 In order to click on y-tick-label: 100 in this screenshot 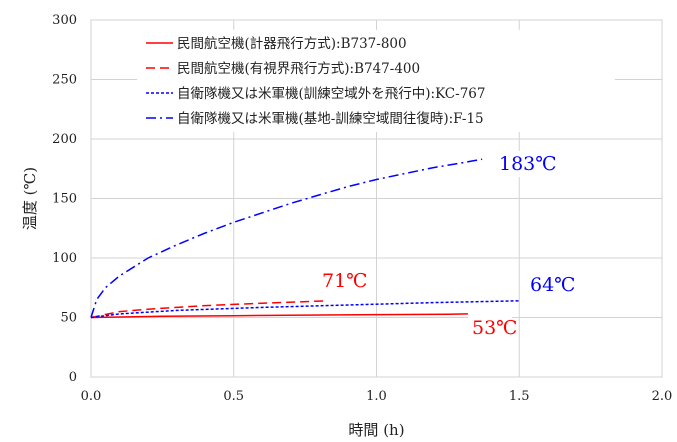, I will do `click(64, 258)`.